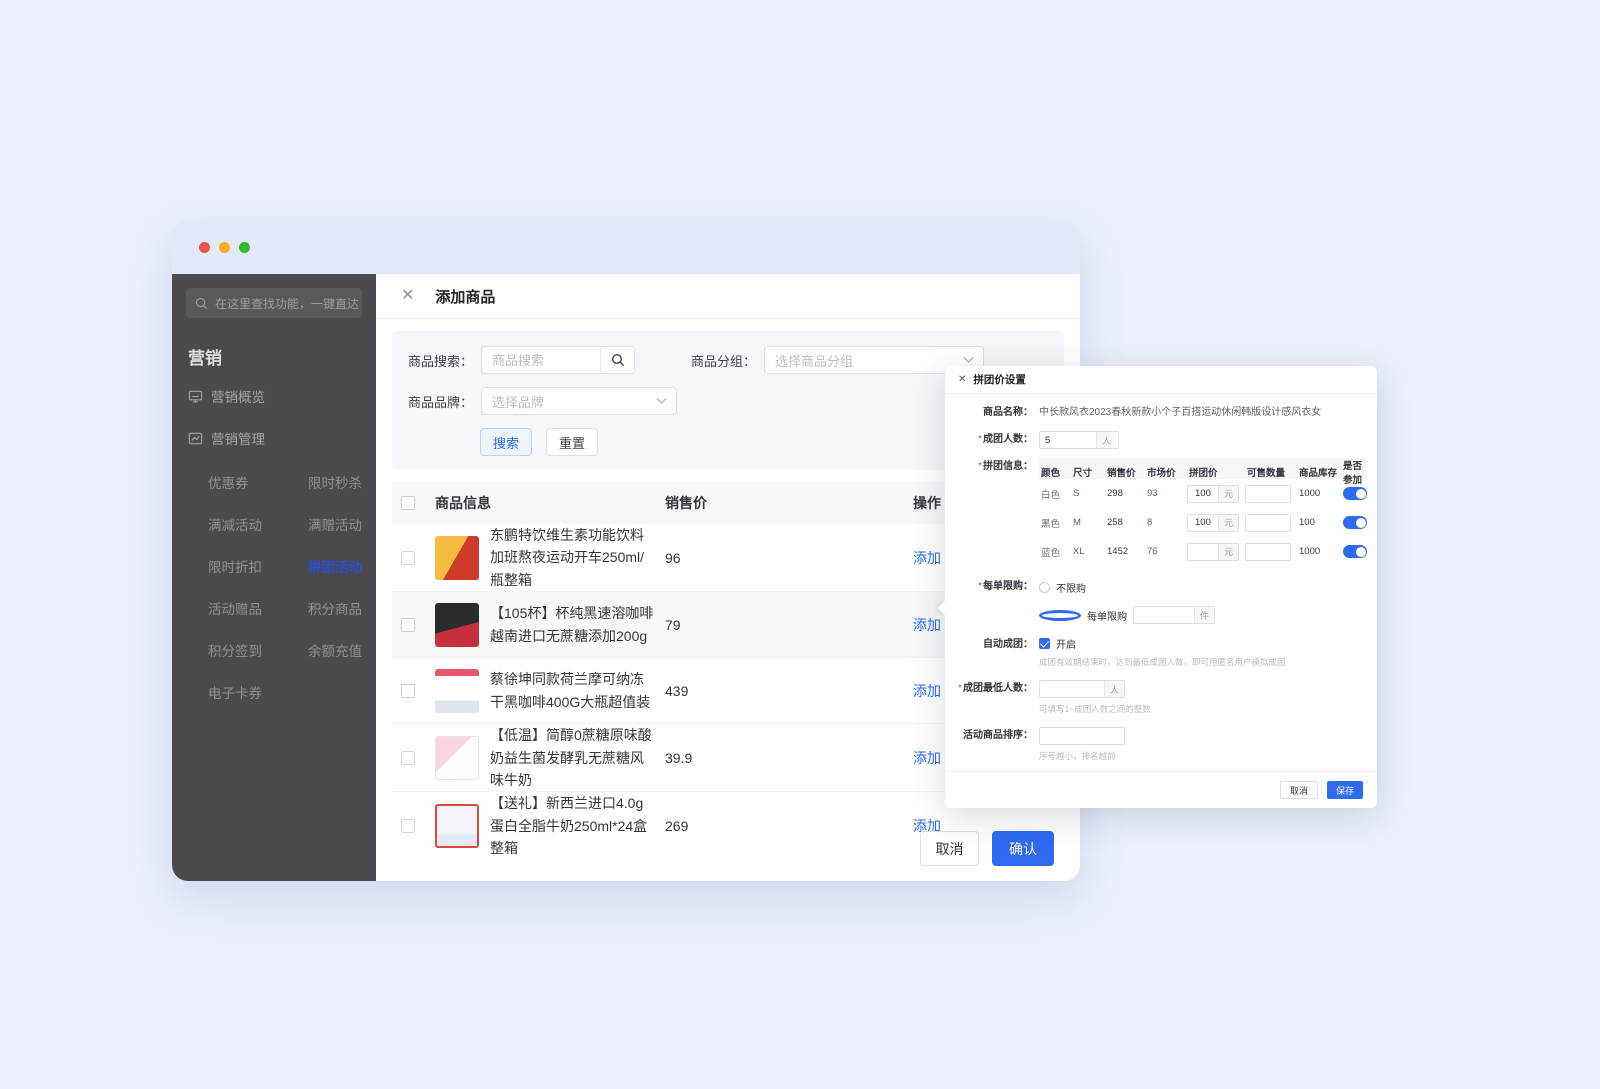  I want to click on col-stock: 商品库存, so click(1318, 473).